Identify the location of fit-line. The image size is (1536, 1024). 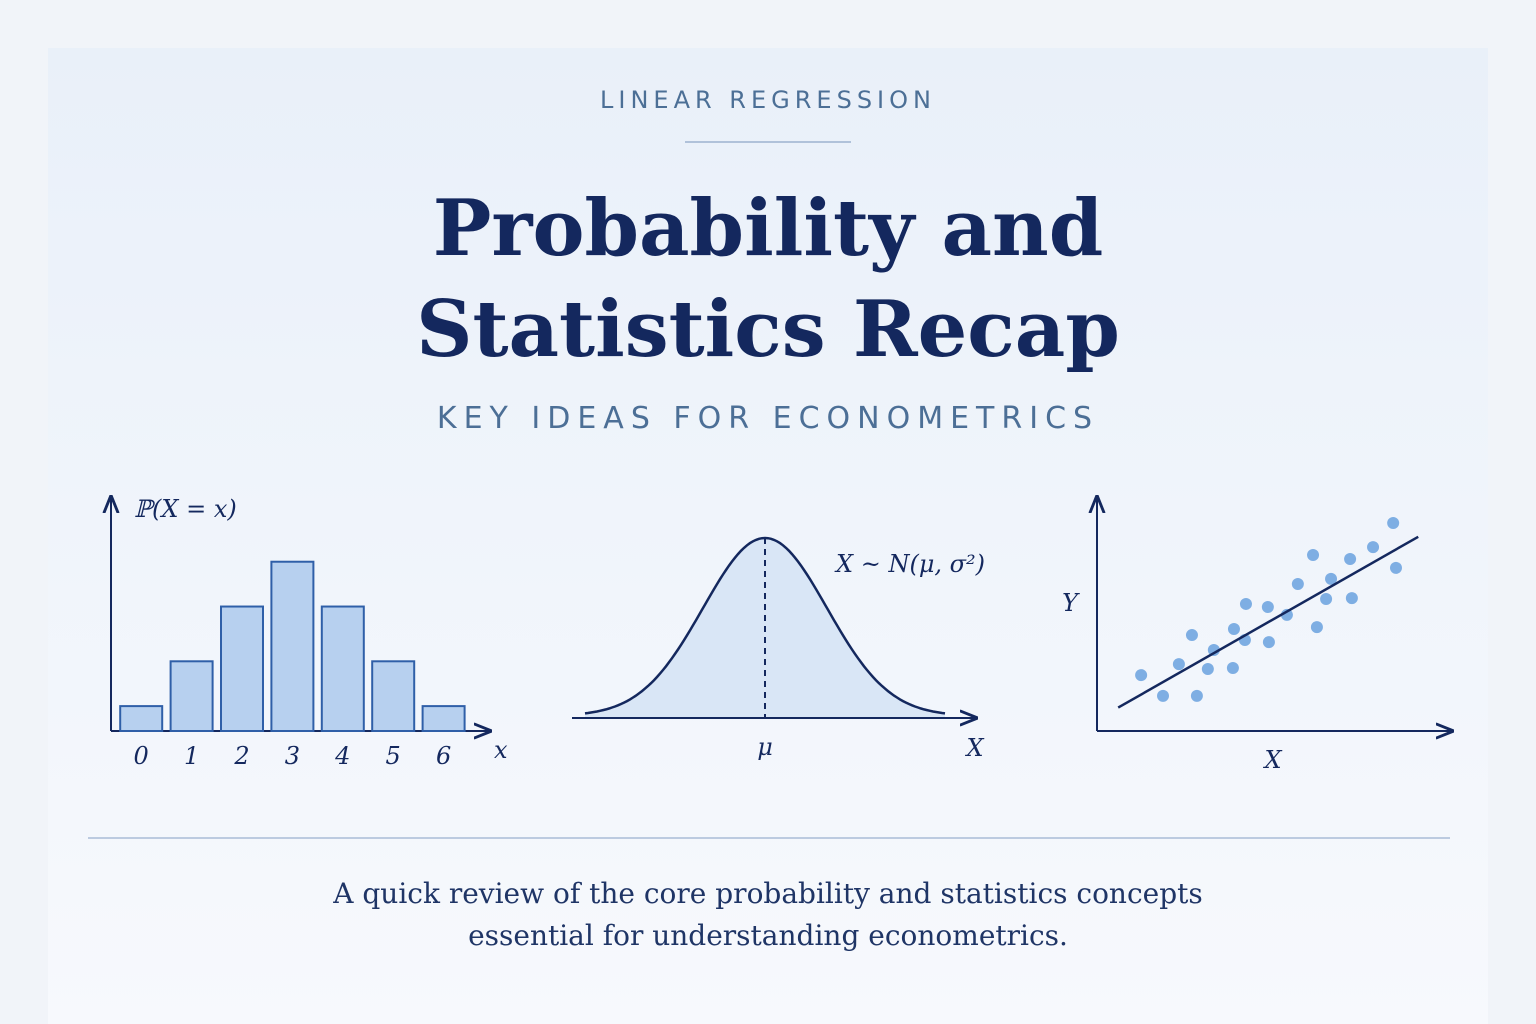
(1268, 622).